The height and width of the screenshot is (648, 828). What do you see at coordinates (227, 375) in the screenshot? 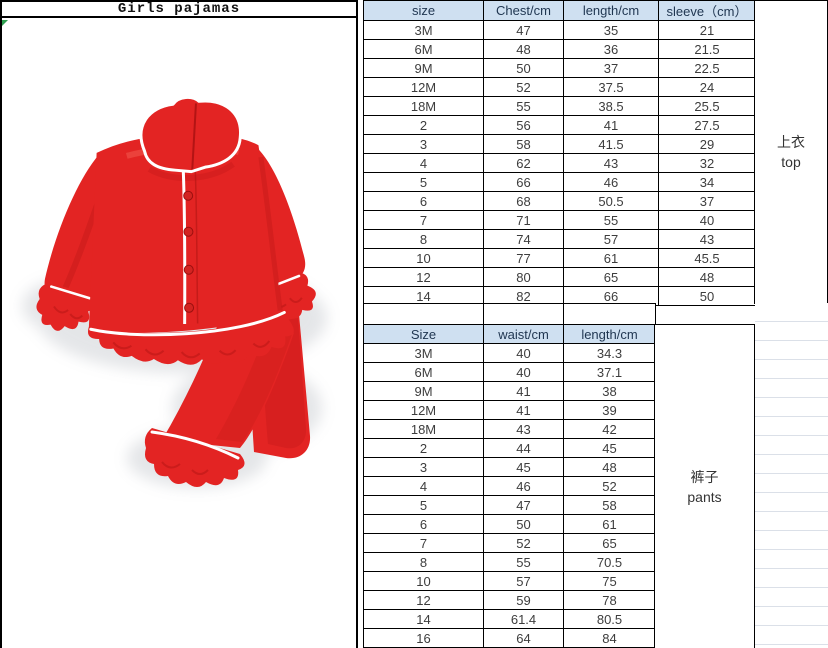
I see `pajama-pants-illustration` at bounding box center [227, 375].